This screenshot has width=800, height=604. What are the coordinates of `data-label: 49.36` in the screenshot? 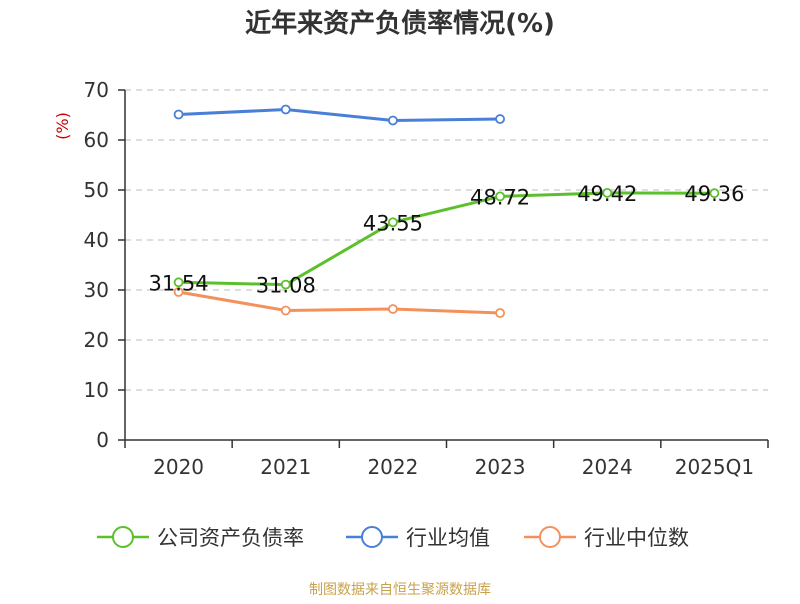 It's located at (714, 194).